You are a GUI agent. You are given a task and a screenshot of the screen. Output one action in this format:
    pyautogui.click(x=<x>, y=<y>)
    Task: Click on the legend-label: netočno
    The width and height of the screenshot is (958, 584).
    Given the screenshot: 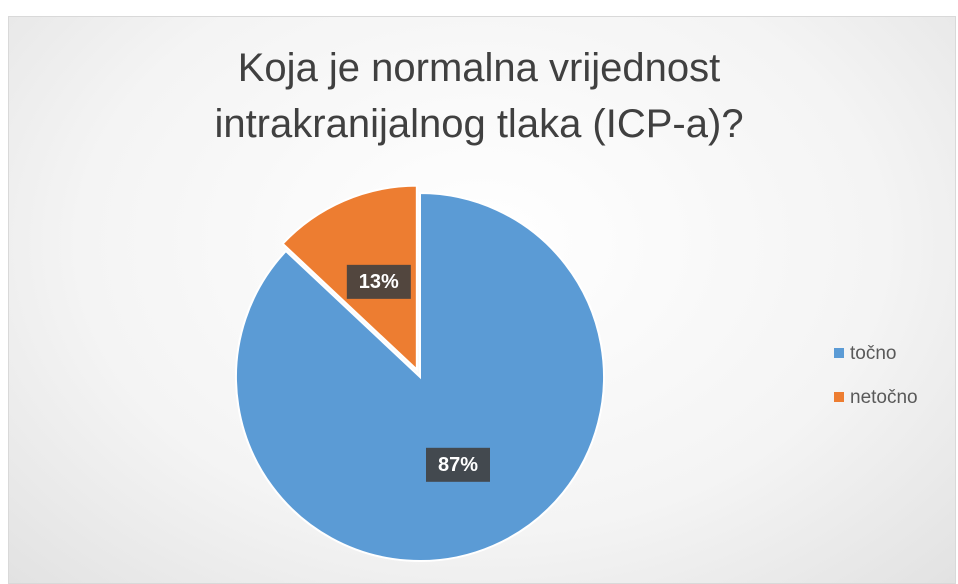 What is the action you would take?
    pyautogui.click(x=884, y=397)
    